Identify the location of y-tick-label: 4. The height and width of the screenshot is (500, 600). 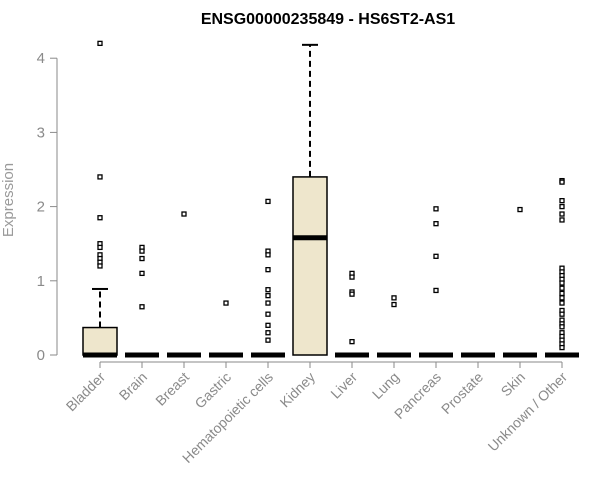
(41, 58).